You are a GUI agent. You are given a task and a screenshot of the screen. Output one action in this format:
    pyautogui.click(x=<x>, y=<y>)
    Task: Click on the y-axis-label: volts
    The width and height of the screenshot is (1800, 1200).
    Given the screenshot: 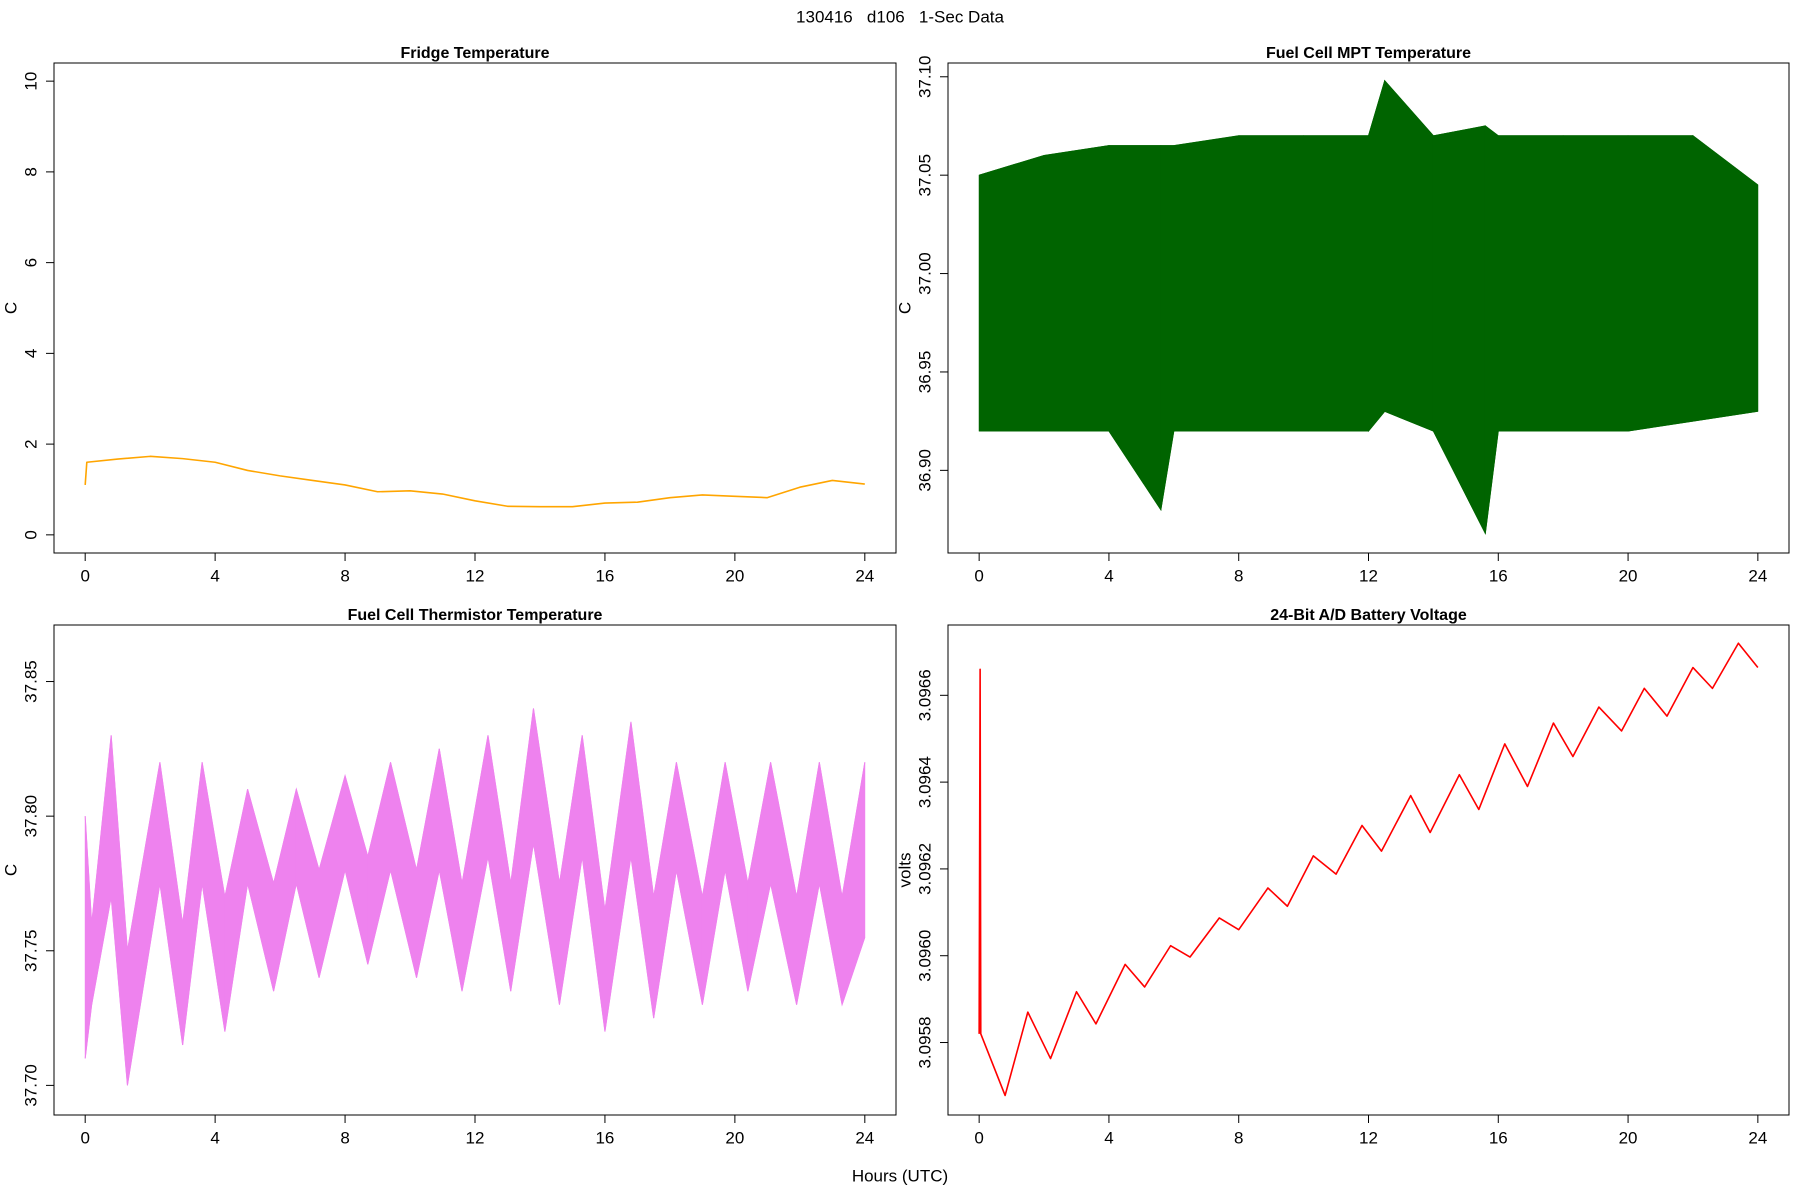 What is the action you would take?
    pyautogui.click(x=904, y=870)
    